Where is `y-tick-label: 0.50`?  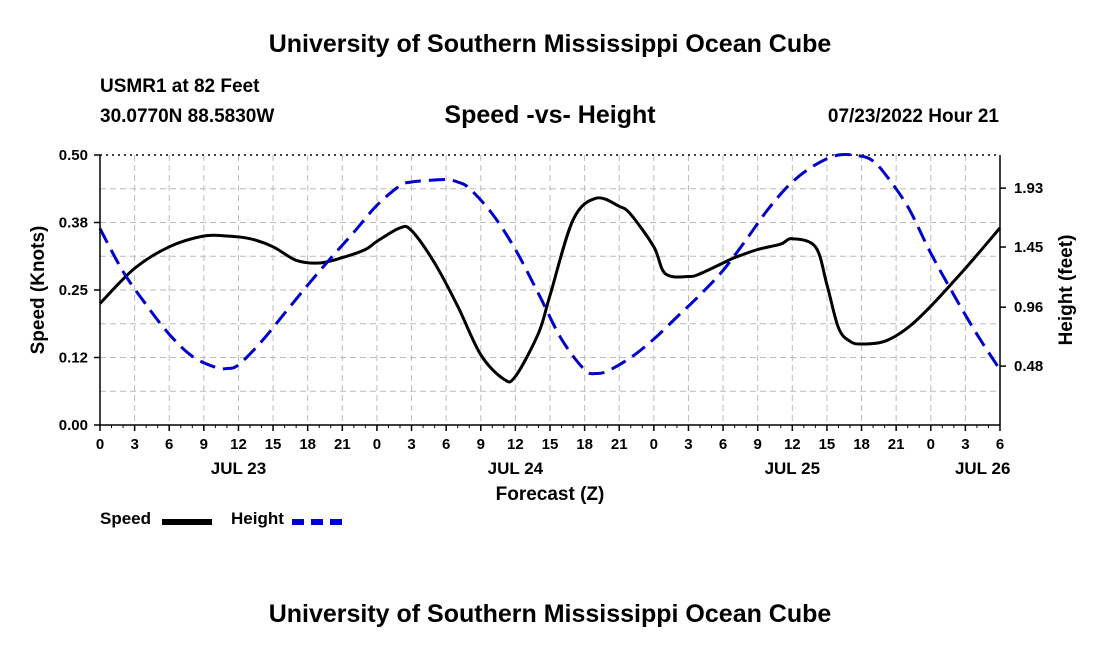 y-tick-label: 0.50 is located at coordinates (73, 155).